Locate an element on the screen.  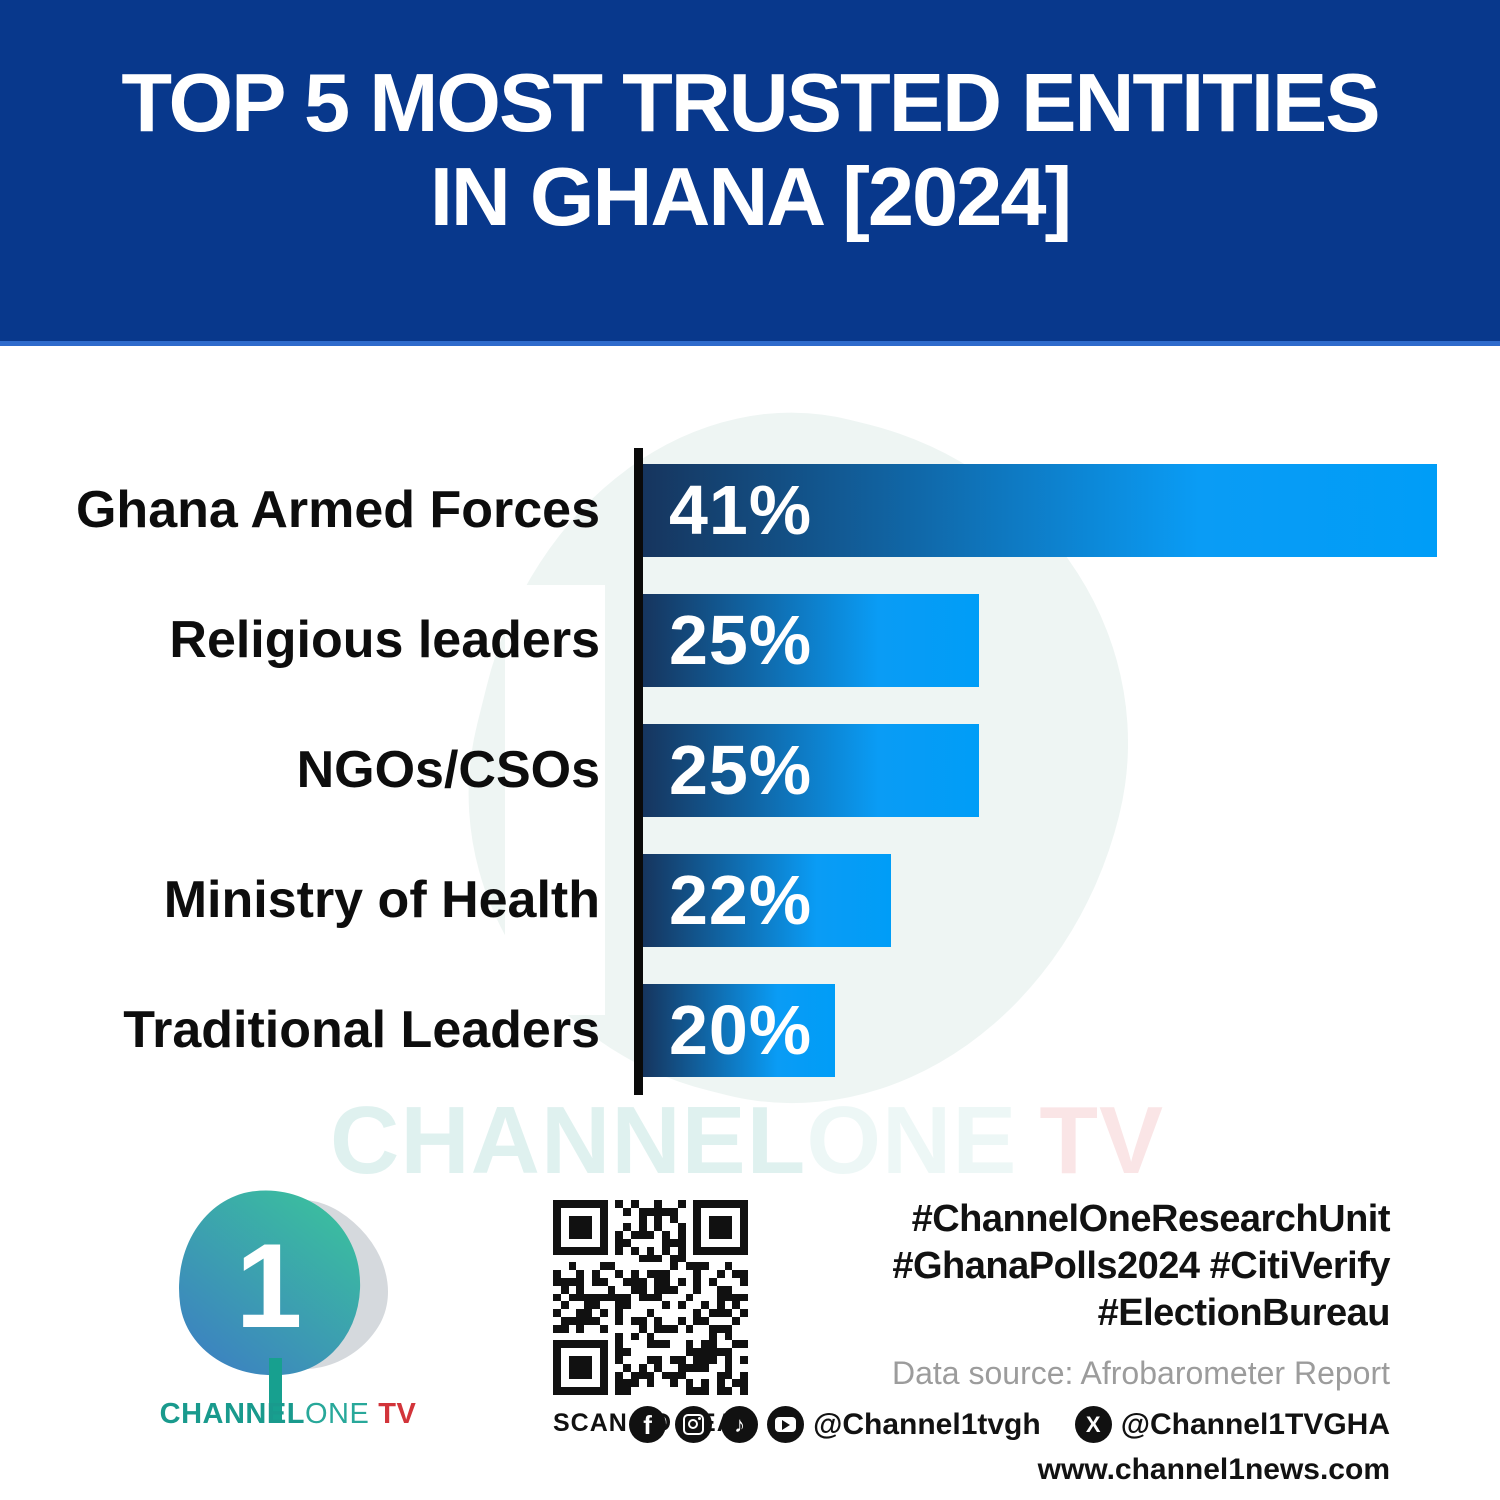
hashtag-line: #GhanaPolls2024 #CitiVerify is located at coordinates (1141, 1266).